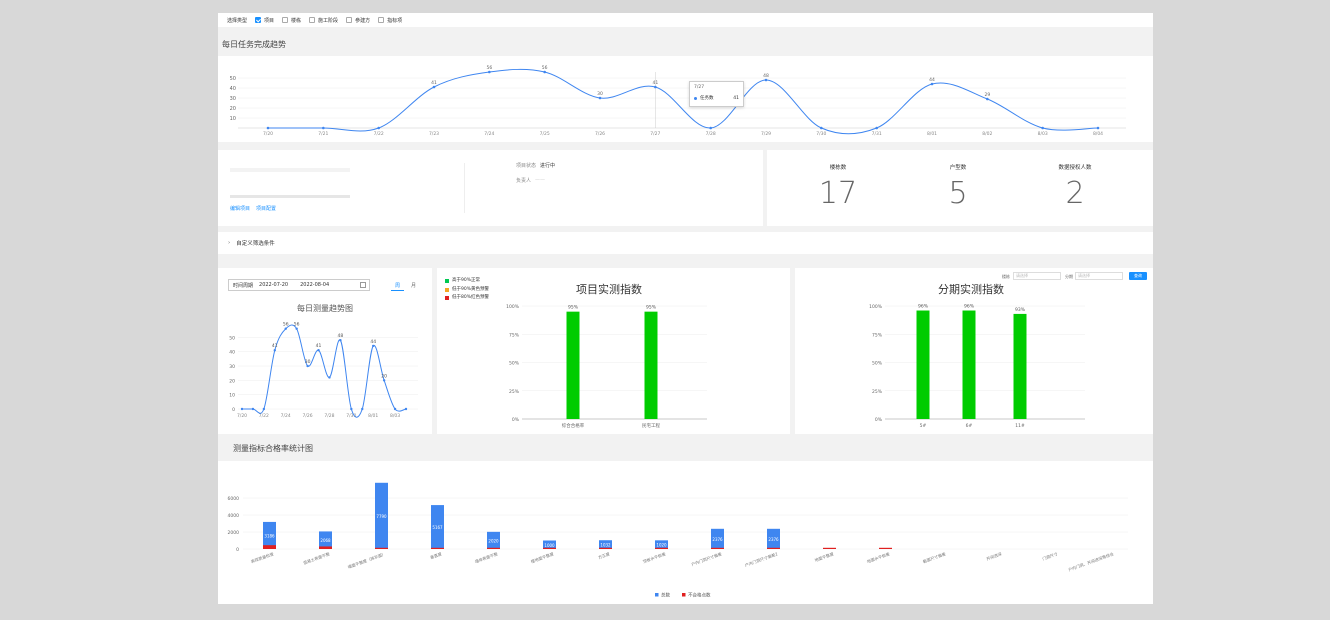 The image size is (1330, 620). Describe the element at coordinates (711, 134) in the screenshot. I see `x-tick-label: 7/28` at that location.